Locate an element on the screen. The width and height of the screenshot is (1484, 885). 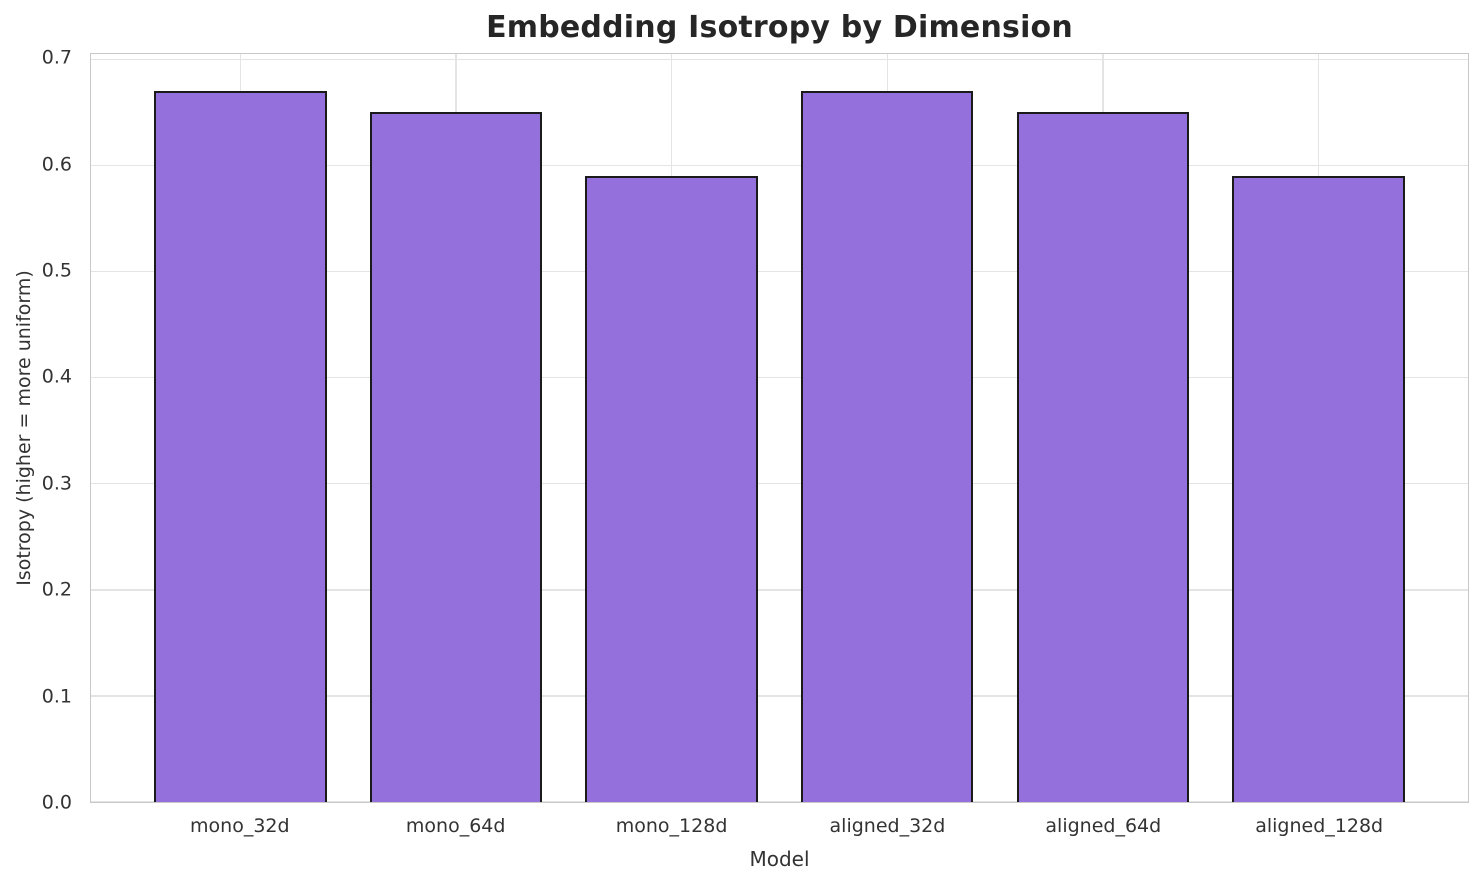
x-tick-label: mono_64d is located at coordinates (455, 826).